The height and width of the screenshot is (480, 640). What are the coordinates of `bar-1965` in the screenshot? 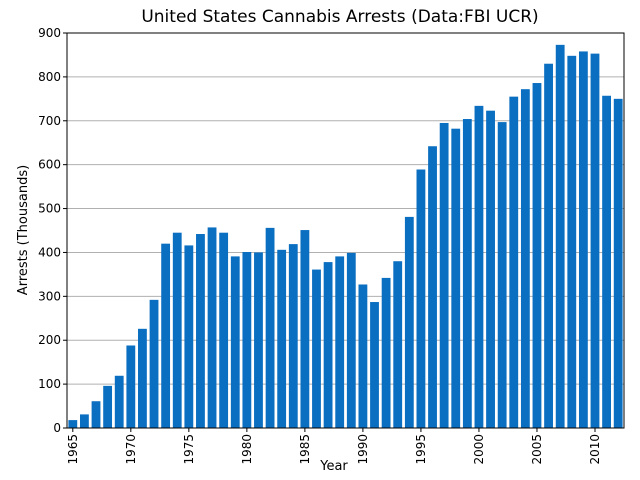 It's located at (73, 424).